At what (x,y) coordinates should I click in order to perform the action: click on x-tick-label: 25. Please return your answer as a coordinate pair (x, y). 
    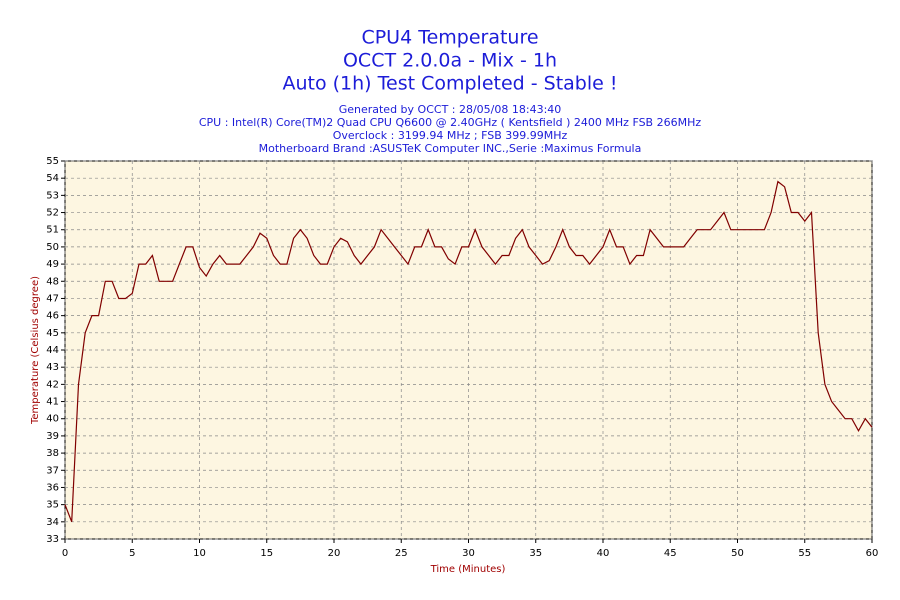
    Looking at the image, I should click on (401, 553).